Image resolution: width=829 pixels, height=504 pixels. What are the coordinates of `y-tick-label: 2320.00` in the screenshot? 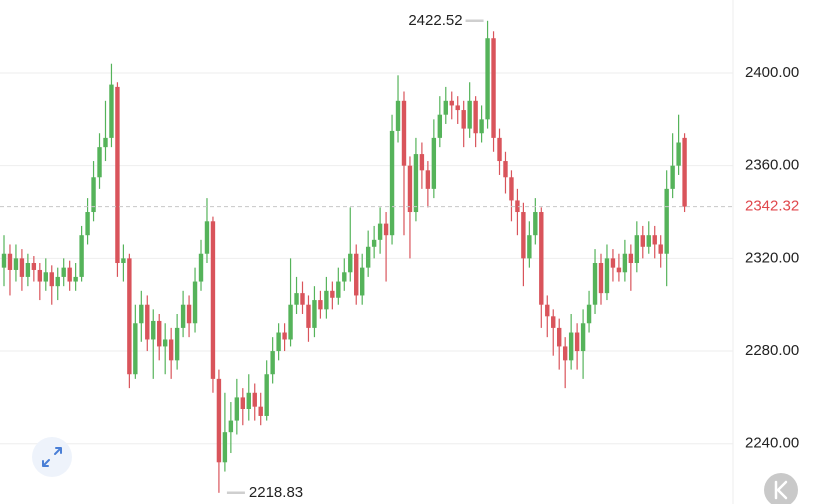 It's located at (772, 257).